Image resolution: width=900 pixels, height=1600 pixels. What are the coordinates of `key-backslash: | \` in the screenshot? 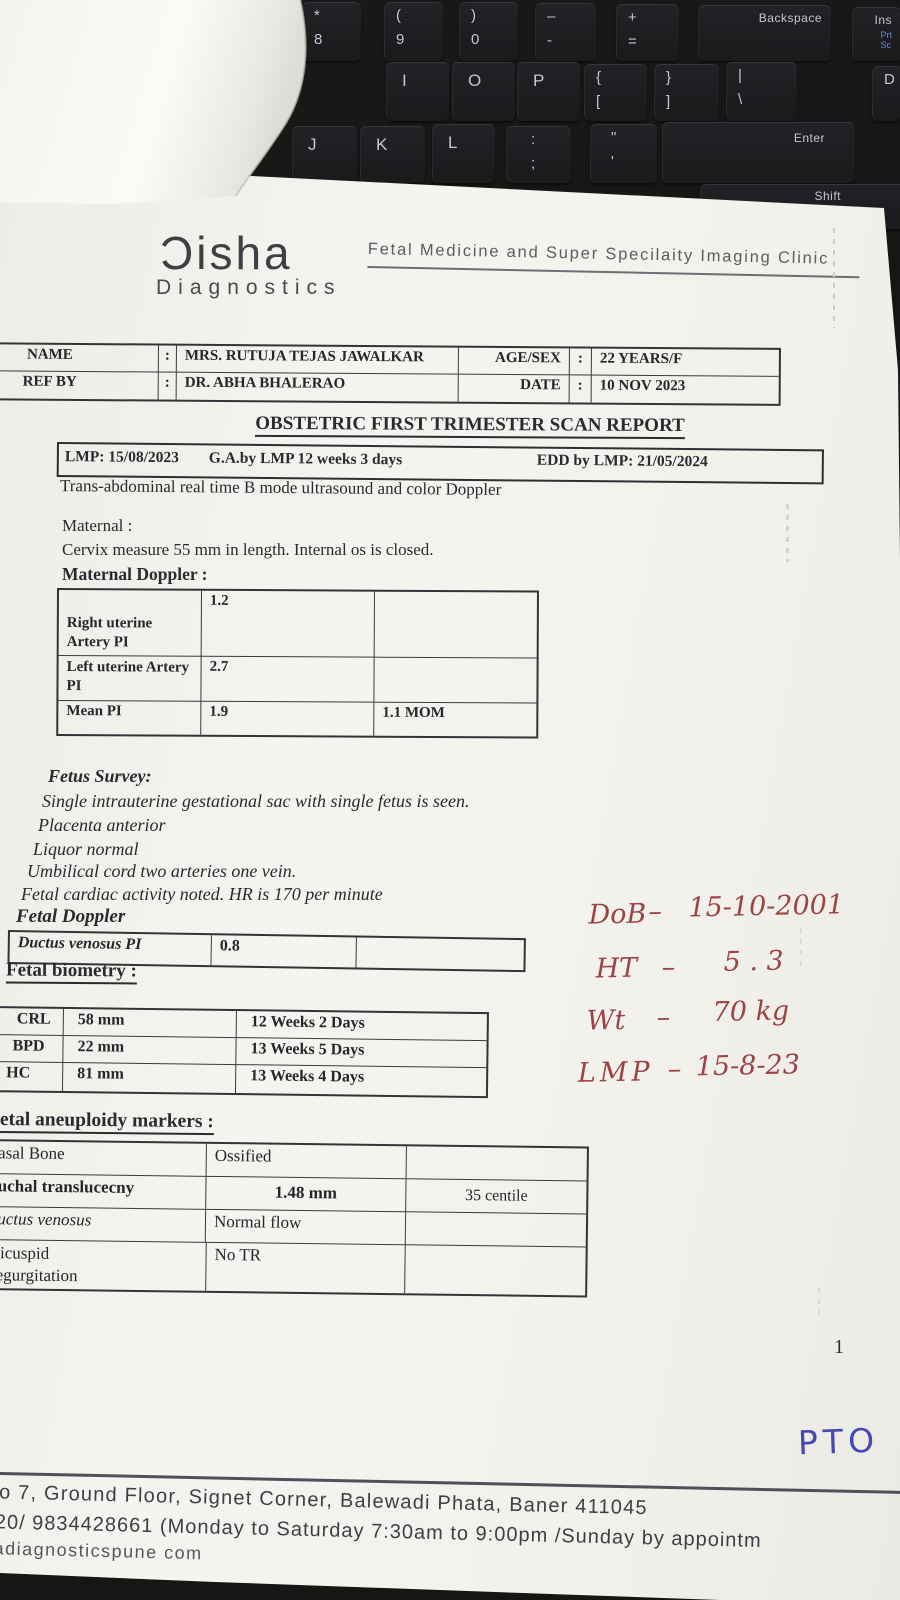 It's located at (761, 91).